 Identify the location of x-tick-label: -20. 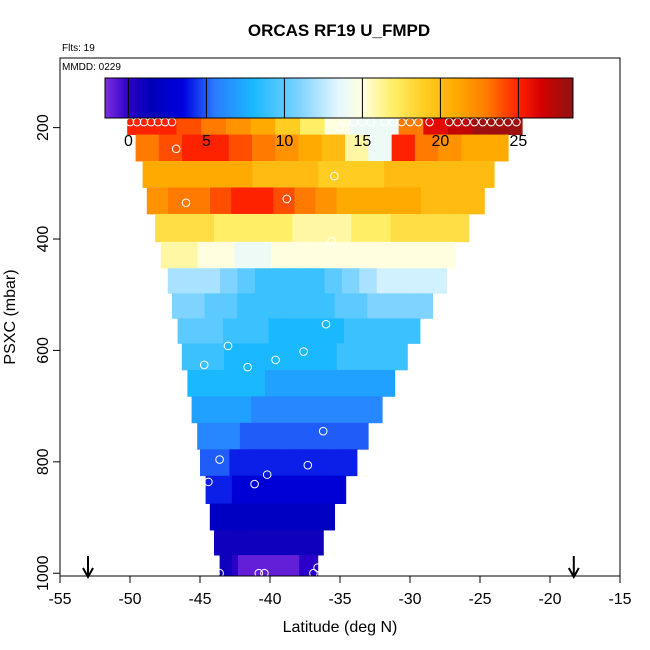
(549, 599).